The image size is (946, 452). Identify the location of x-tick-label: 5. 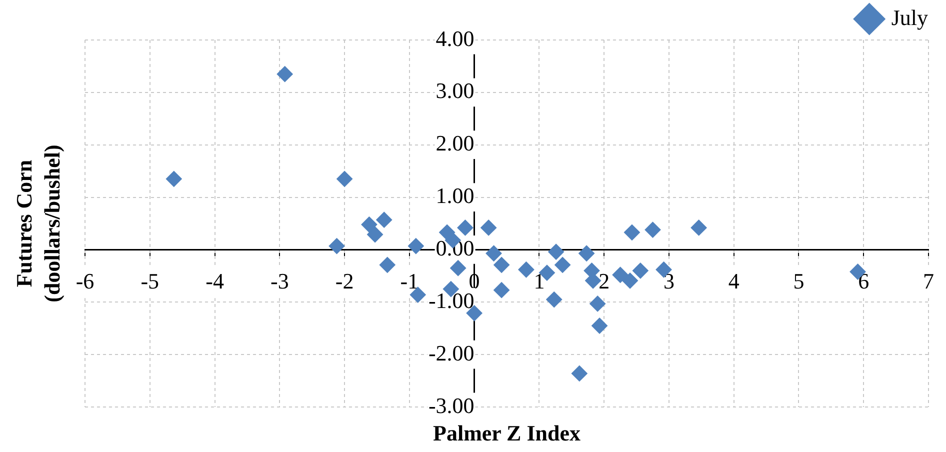
(798, 281).